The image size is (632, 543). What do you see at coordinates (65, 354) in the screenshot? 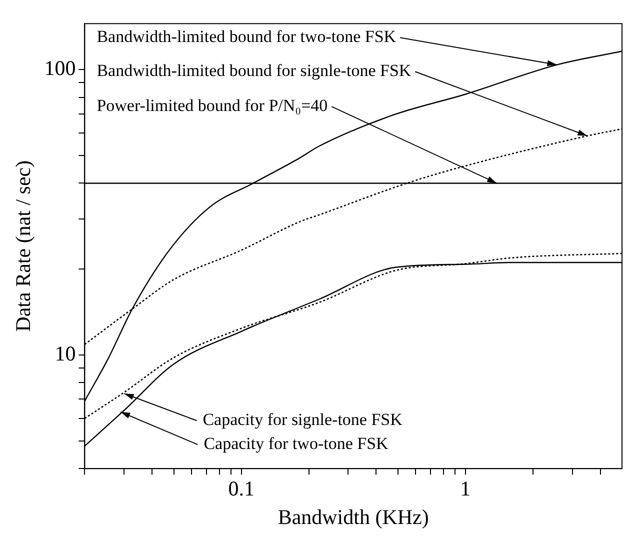
I see `y-tick-label: 10` at bounding box center [65, 354].